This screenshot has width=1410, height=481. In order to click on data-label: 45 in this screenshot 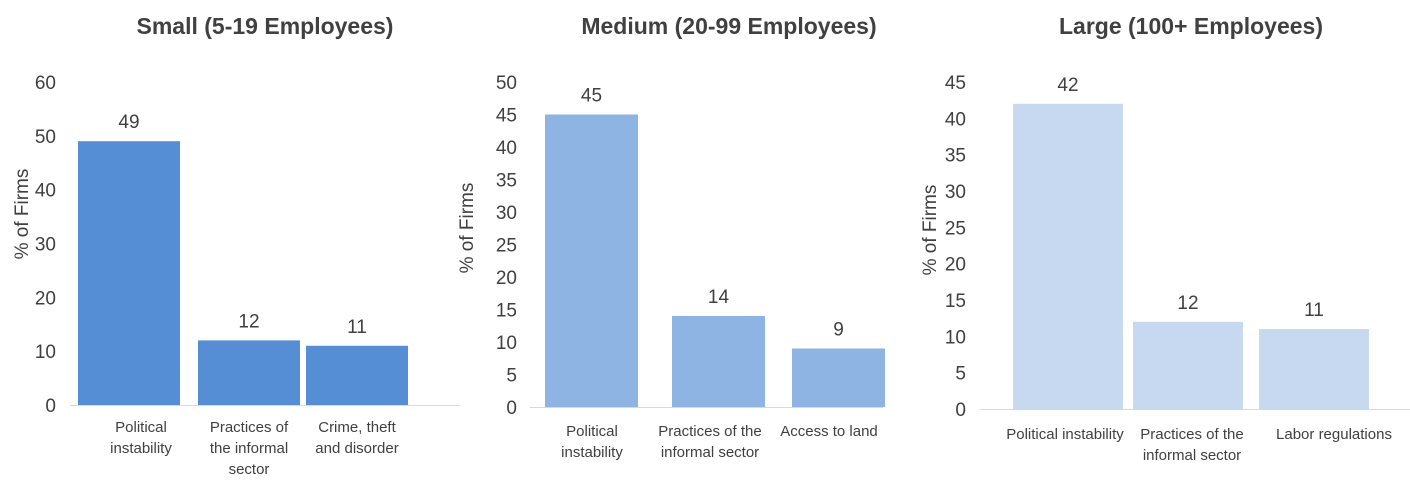, I will do `click(591, 96)`.